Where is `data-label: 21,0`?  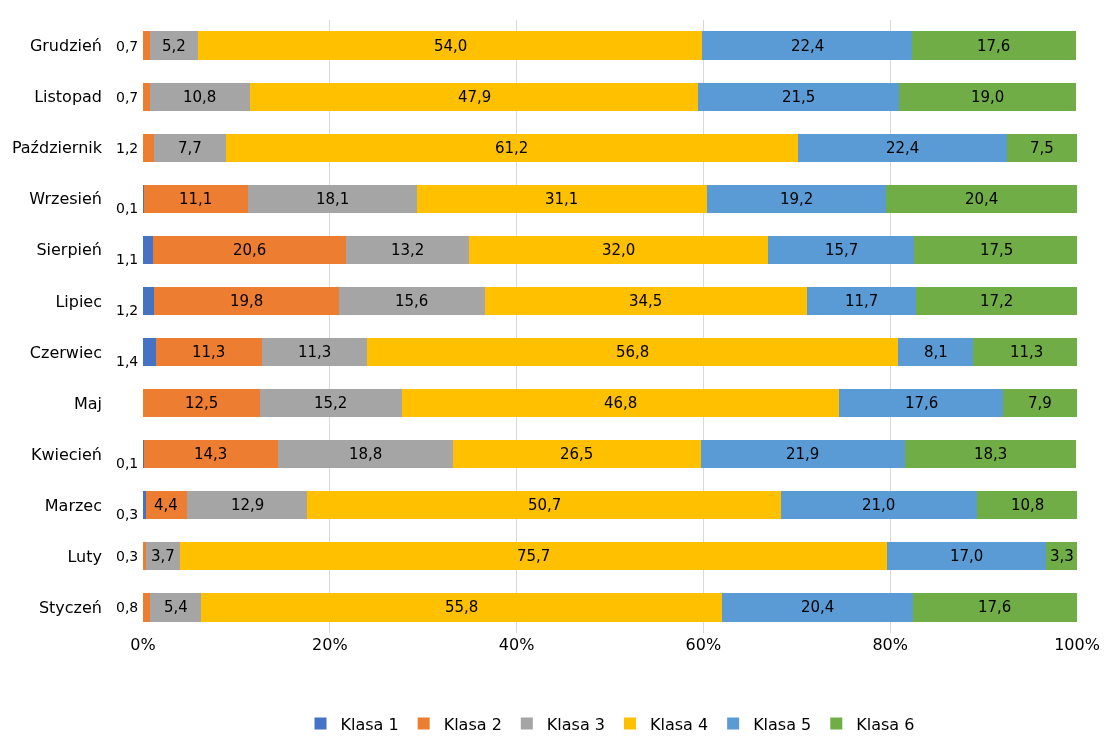 data-label: 21,0 is located at coordinates (879, 505).